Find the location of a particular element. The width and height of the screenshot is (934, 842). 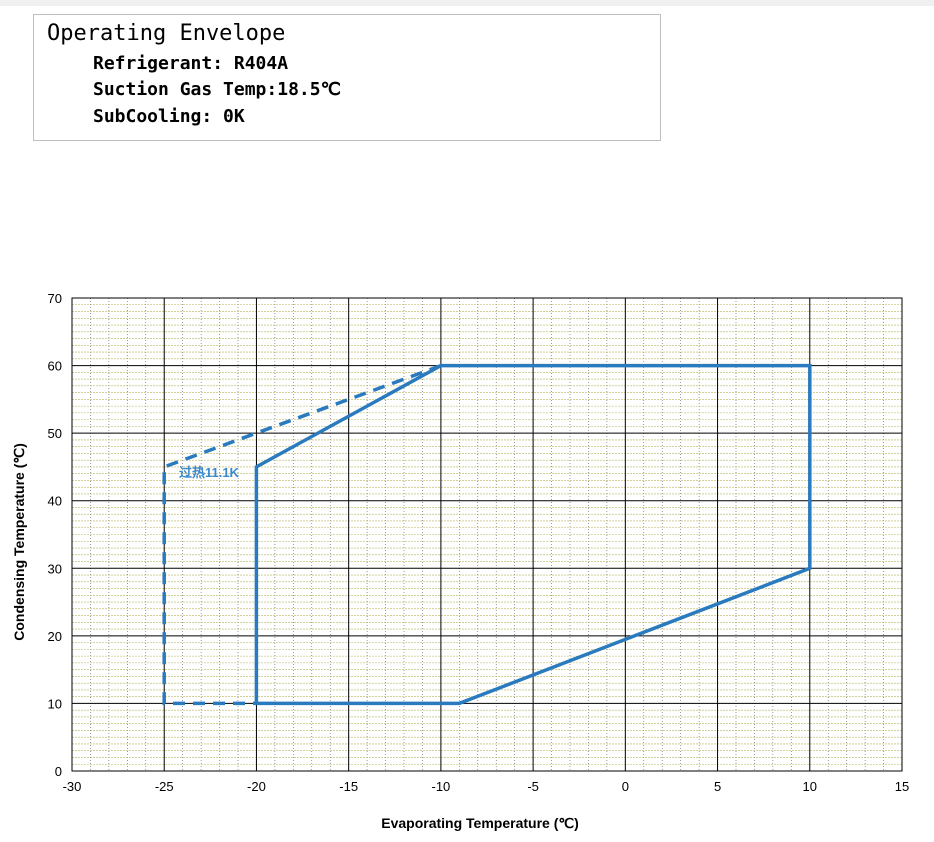

y-tick-label: 30 is located at coordinates (55, 568).